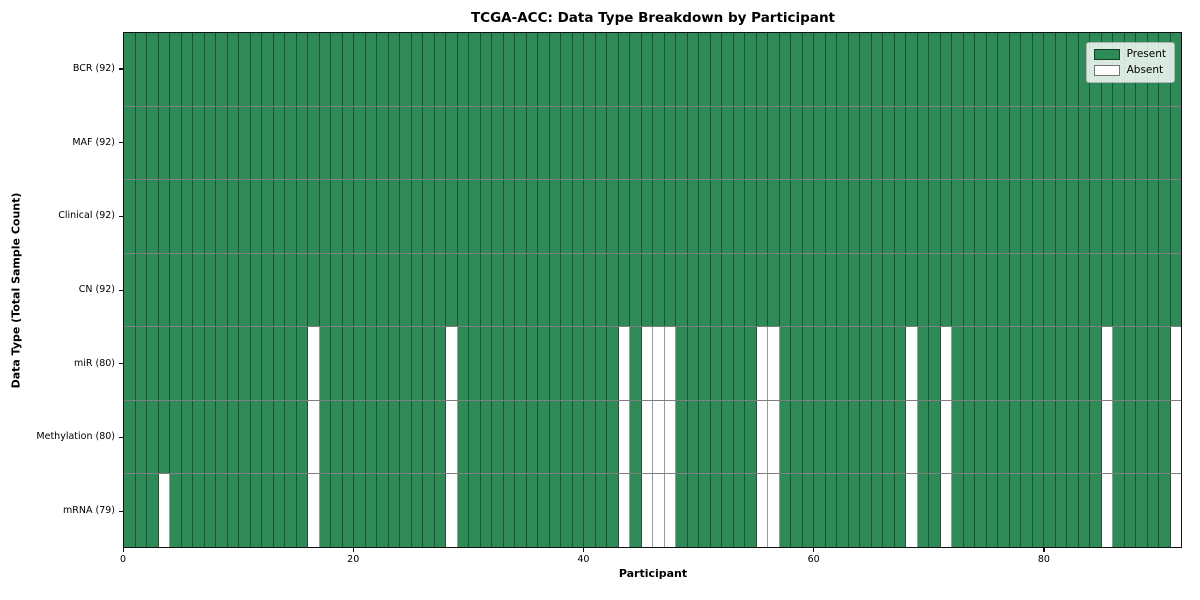  I want to click on x-tick-label: 40, so click(583, 559).